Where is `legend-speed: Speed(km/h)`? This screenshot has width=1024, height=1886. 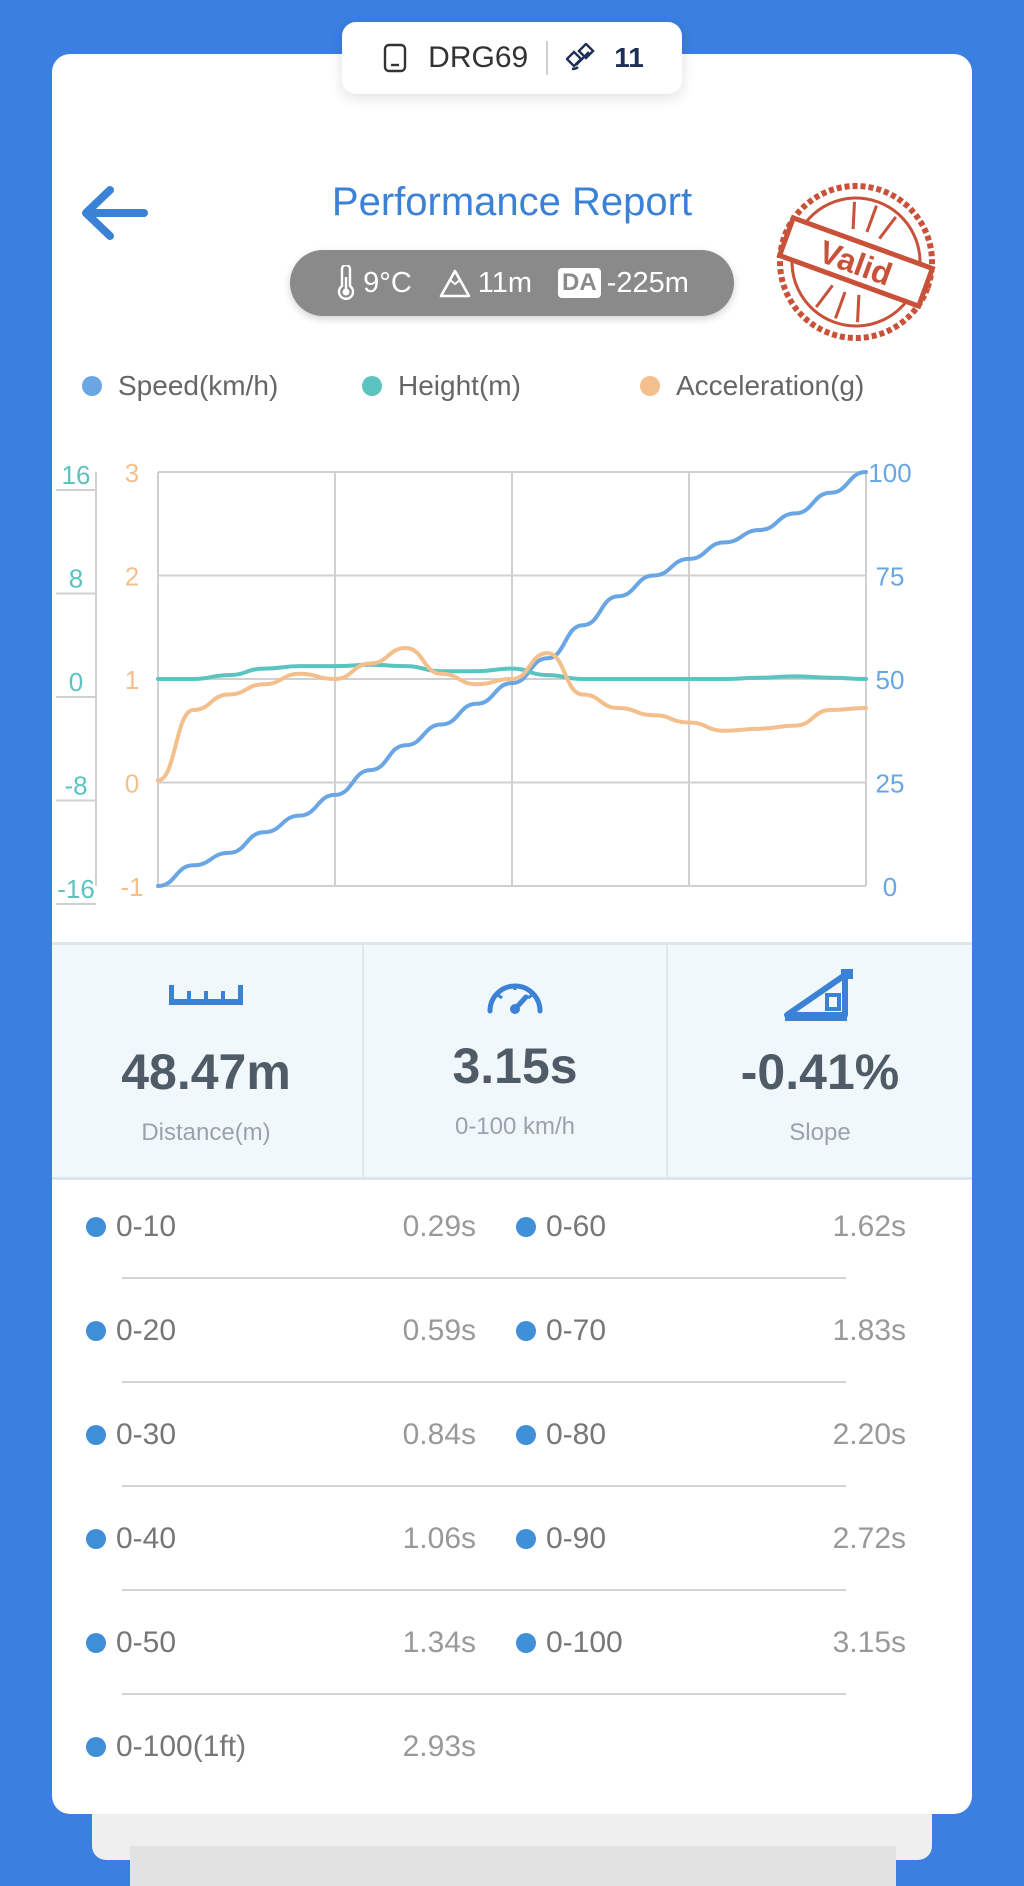
legend-speed: Speed(km/h) is located at coordinates (180, 386).